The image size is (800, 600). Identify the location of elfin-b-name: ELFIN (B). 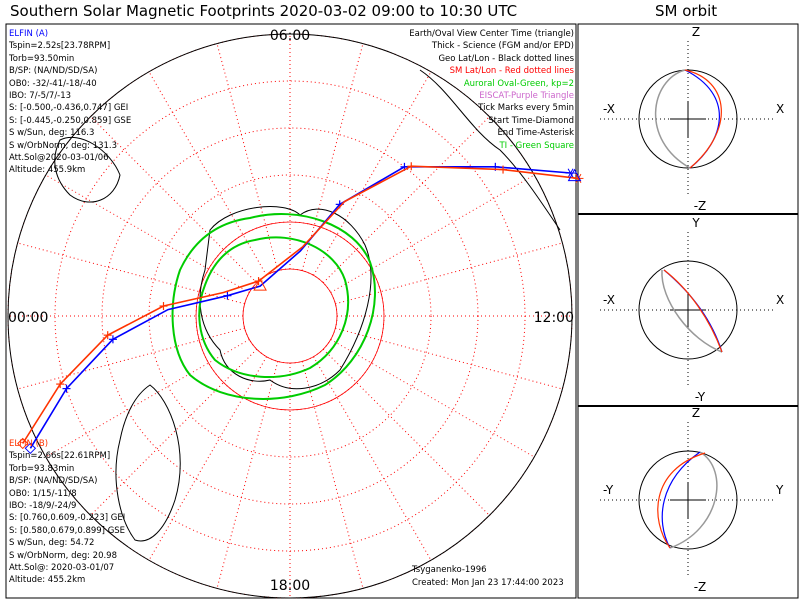
(29, 444).